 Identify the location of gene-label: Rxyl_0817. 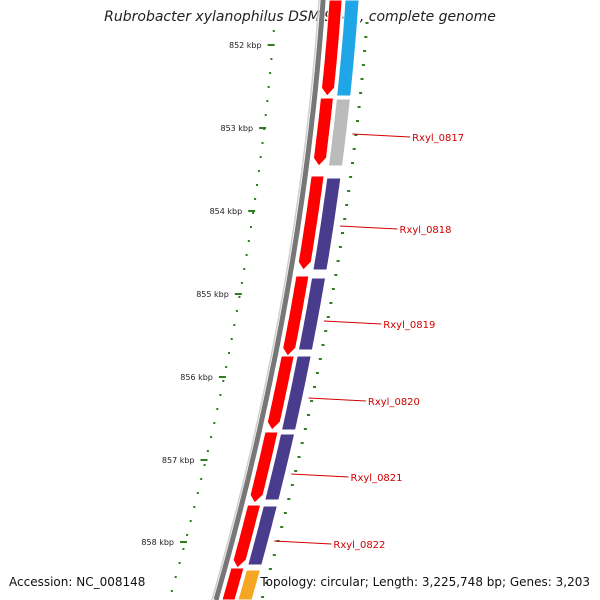
(438, 138).